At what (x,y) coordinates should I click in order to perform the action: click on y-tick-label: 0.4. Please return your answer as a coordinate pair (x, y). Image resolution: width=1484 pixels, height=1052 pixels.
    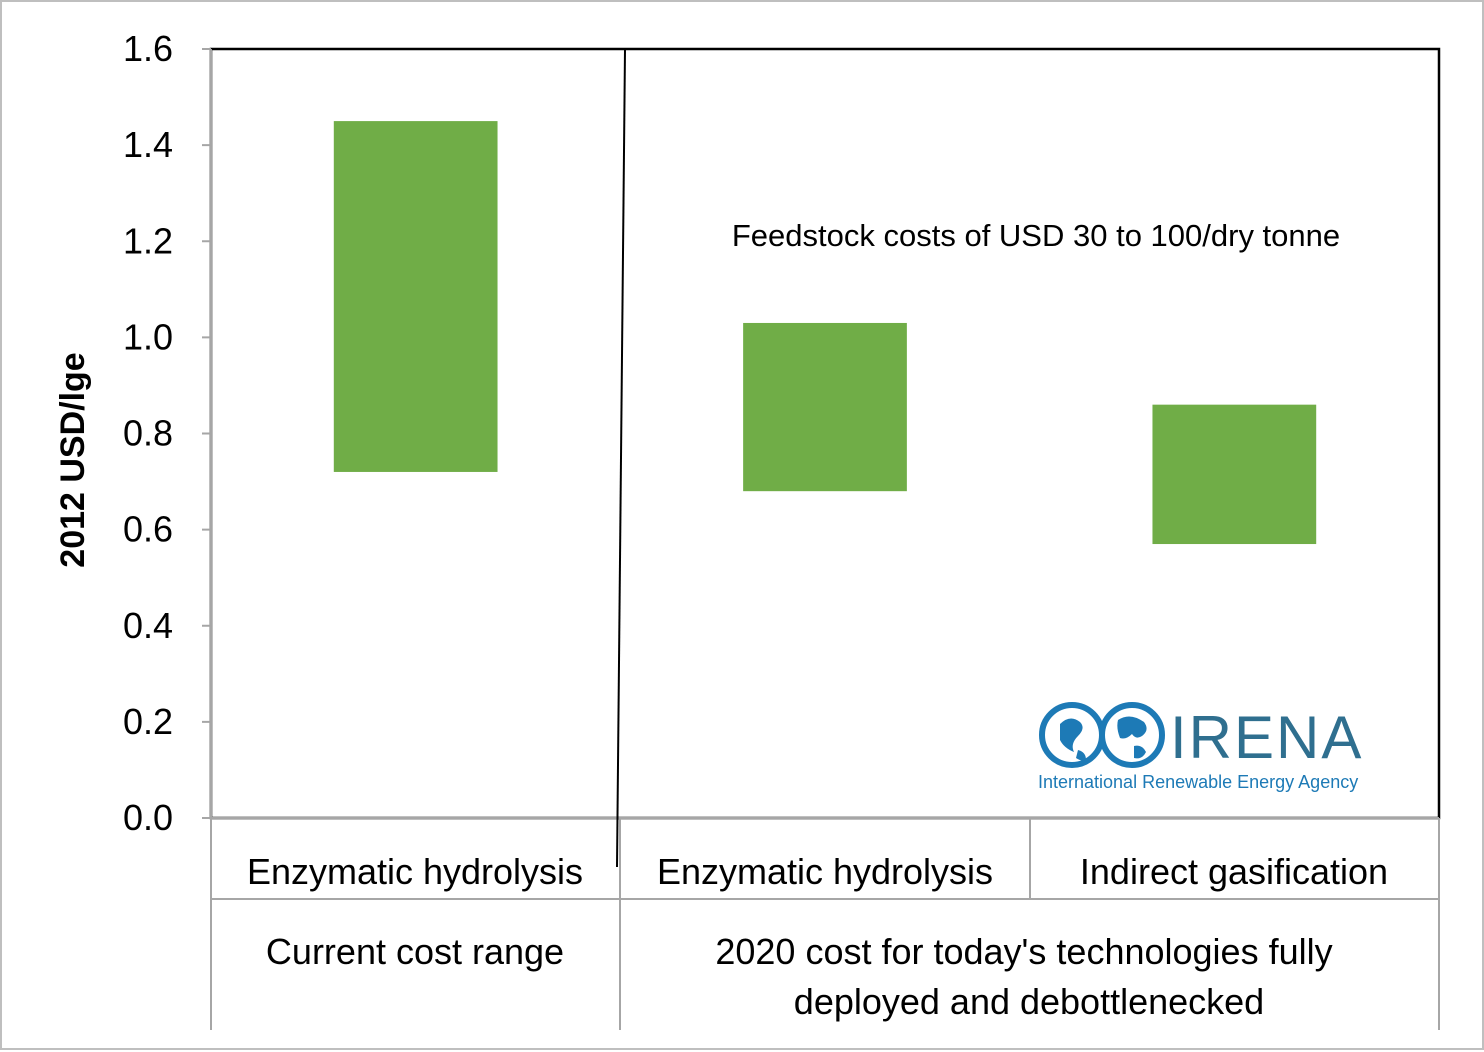
    Looking at the image, I should click on (148, 625).